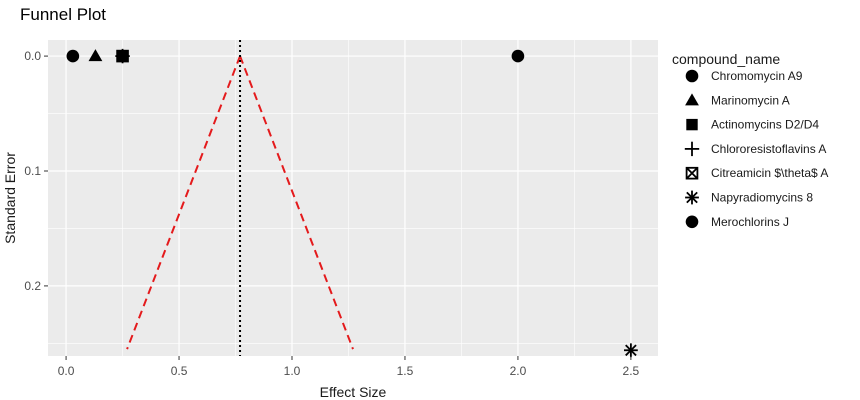 Image resolution: width=860 pixels, height=400 pixels. Describe the element at coordinates (32, 286) in the screenshot. I see `y-tick-label: 0.2` at that location.